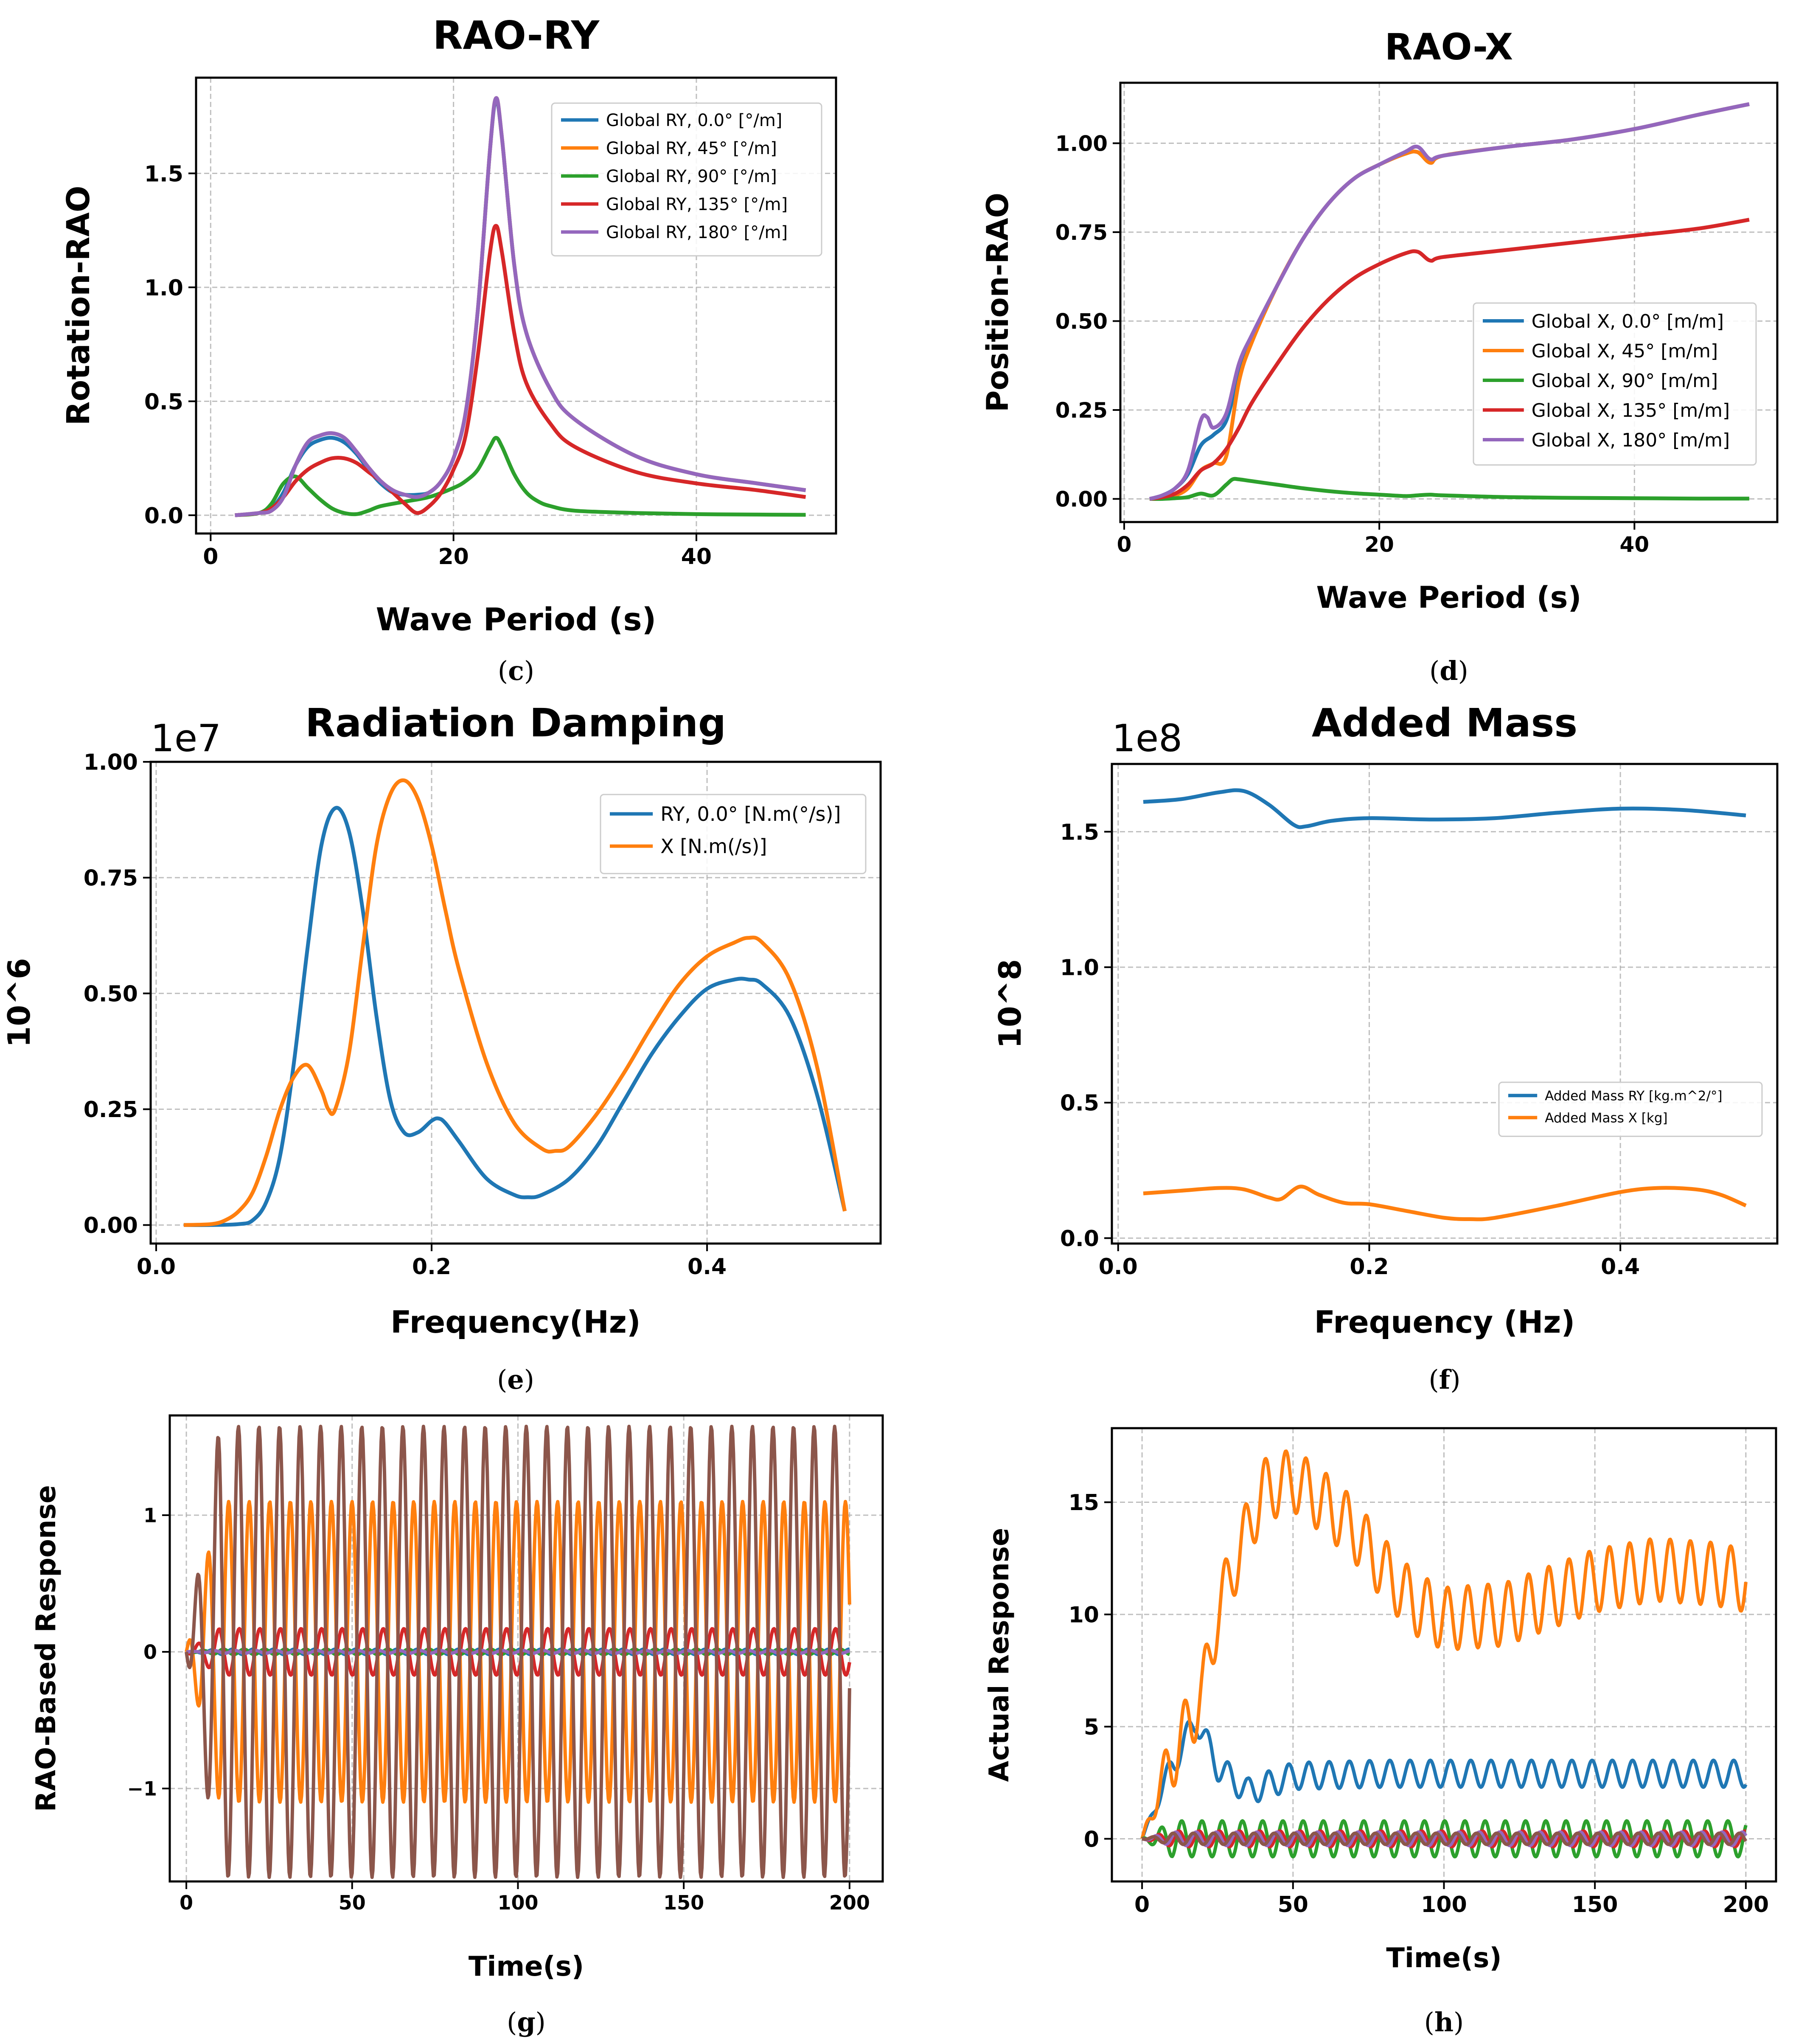  What do you see at coordinates (1084, 1615) in the screenshot?
I see `y-tick-label: 10` at bounding box center [1084, 1615].